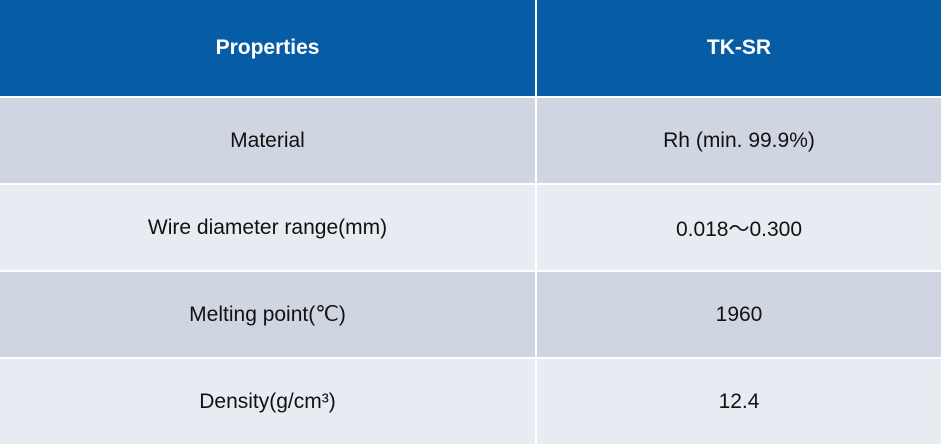  What do you see at coordinates (739, 227) in the screenshot?
I see `table-cell: 0.018～0.300` at bounding box center [739, 227].